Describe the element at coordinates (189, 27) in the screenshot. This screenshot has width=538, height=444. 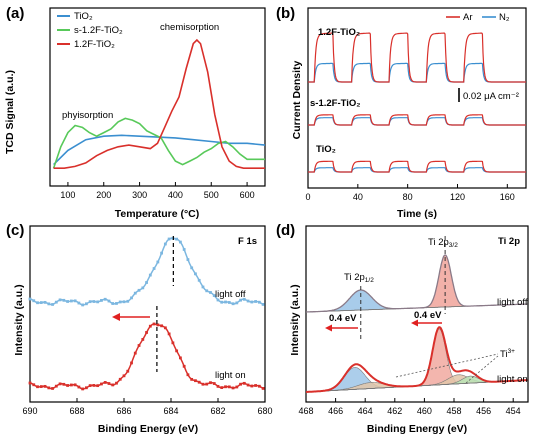
I see `a-annot-chemisorption: chemisorption` at that location.